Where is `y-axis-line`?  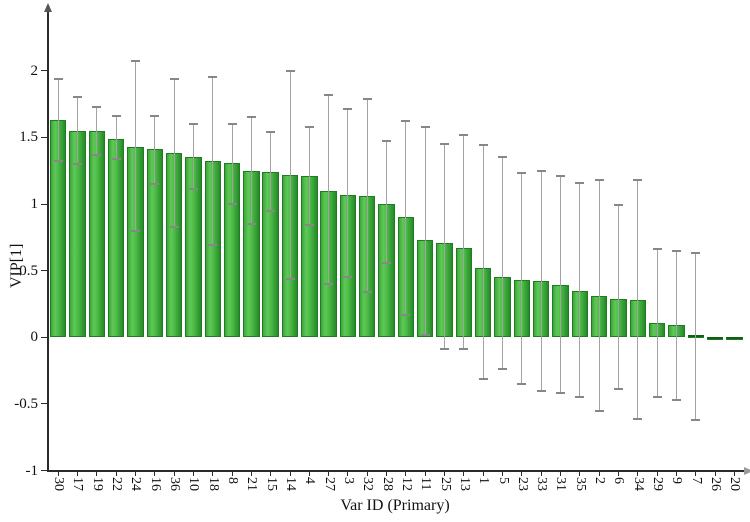
y-axis-line is located at coordinates (48, 240).